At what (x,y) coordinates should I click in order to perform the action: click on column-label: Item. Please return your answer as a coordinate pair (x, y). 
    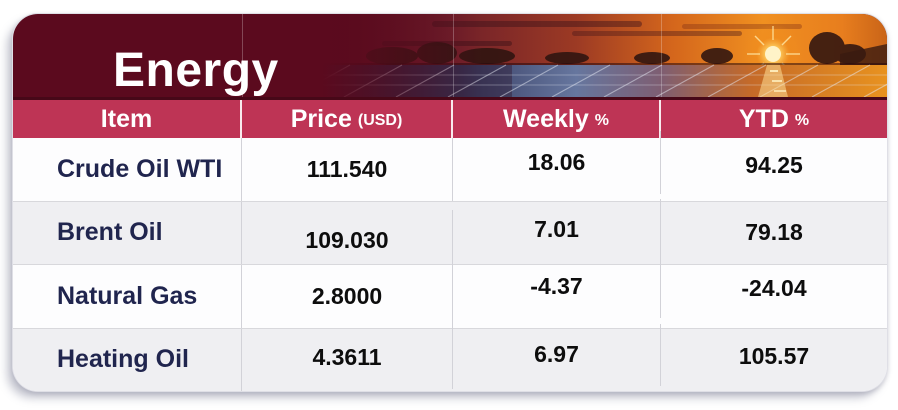
    Looking at the image, I should click on (126, 118).